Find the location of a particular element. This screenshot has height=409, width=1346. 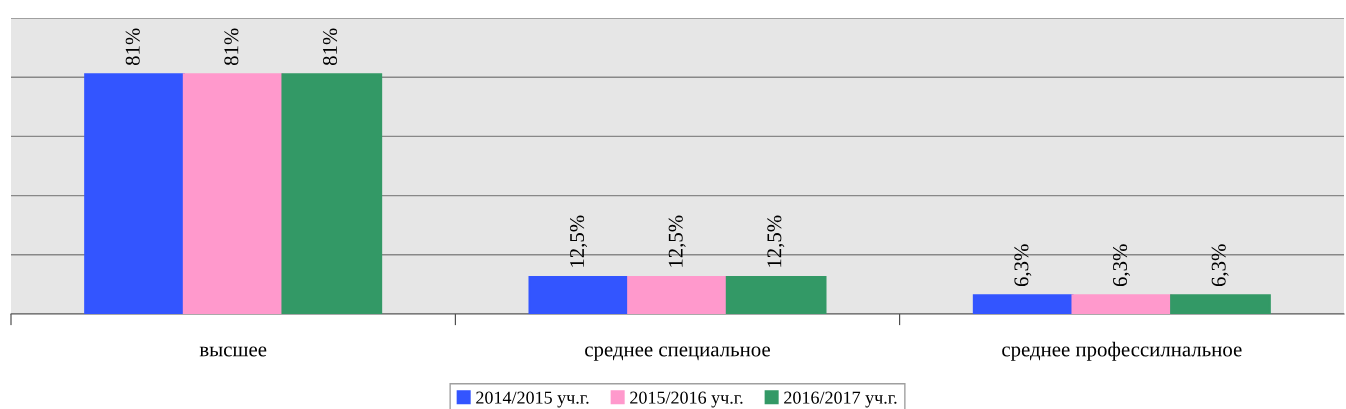

legend-label: 2014/2015 уч.г. is located at coordinates (532, 399).